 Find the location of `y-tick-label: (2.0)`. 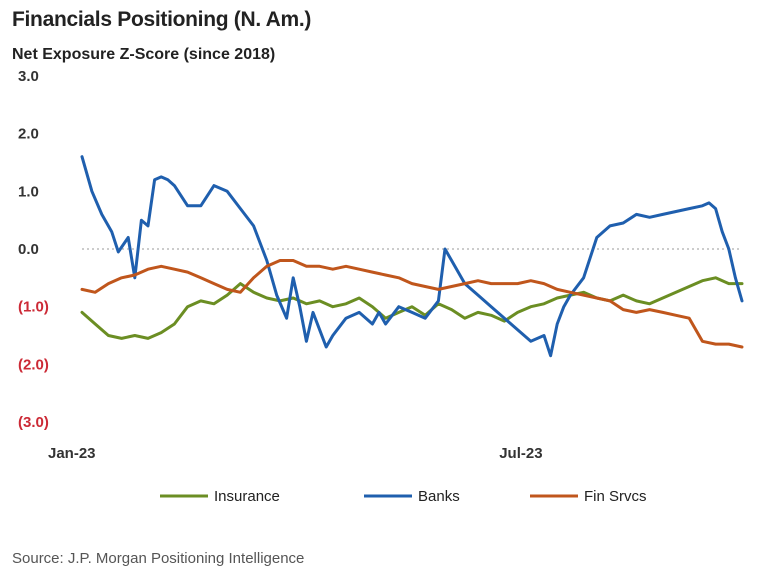

y-tick-label: (2.0) is located at coordinates (33, 364).